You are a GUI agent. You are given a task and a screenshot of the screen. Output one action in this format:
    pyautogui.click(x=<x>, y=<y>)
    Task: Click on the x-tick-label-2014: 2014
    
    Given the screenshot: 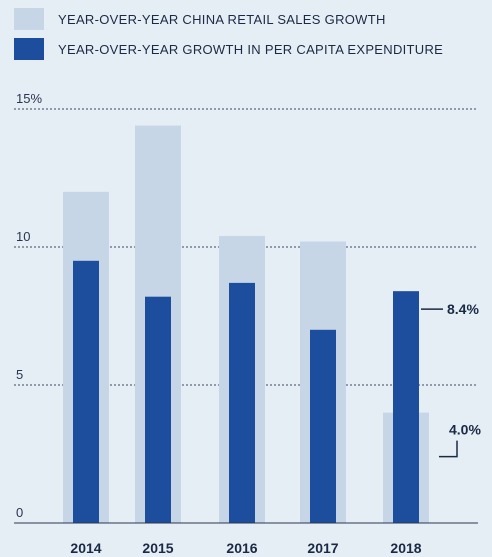 What is the action you would take?
    pyautogui.click(x=85, y=548)
    